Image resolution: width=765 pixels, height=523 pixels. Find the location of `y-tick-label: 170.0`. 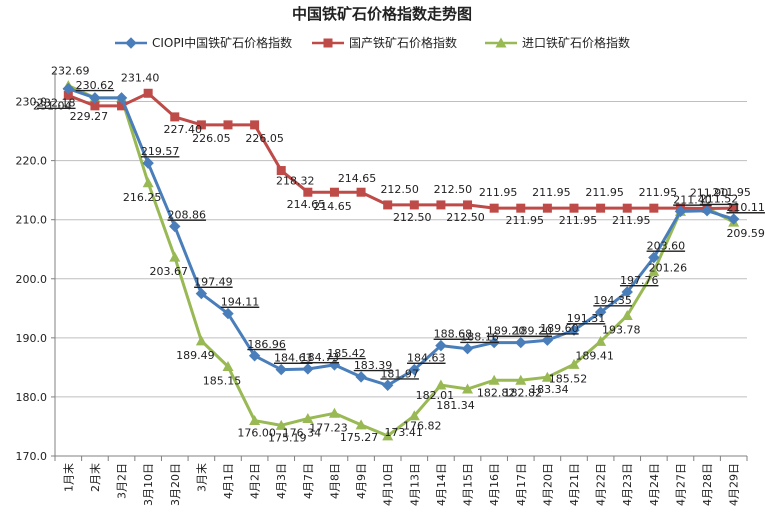

y-tick-label: 170.0 is located at coordinates (32, 456).